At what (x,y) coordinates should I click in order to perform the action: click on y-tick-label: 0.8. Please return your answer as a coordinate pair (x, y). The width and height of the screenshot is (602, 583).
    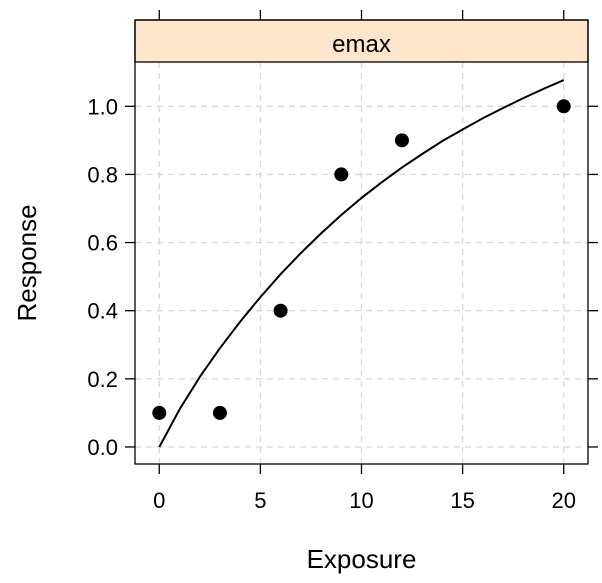
    Looking at the image, I should click on (102, 174).